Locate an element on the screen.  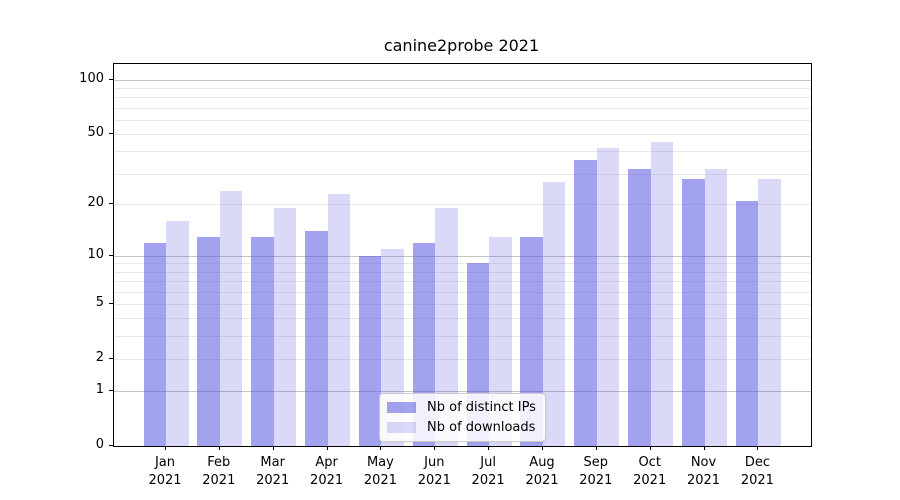
bar-distinct-ips-mar is located at coordinates (262, 341).